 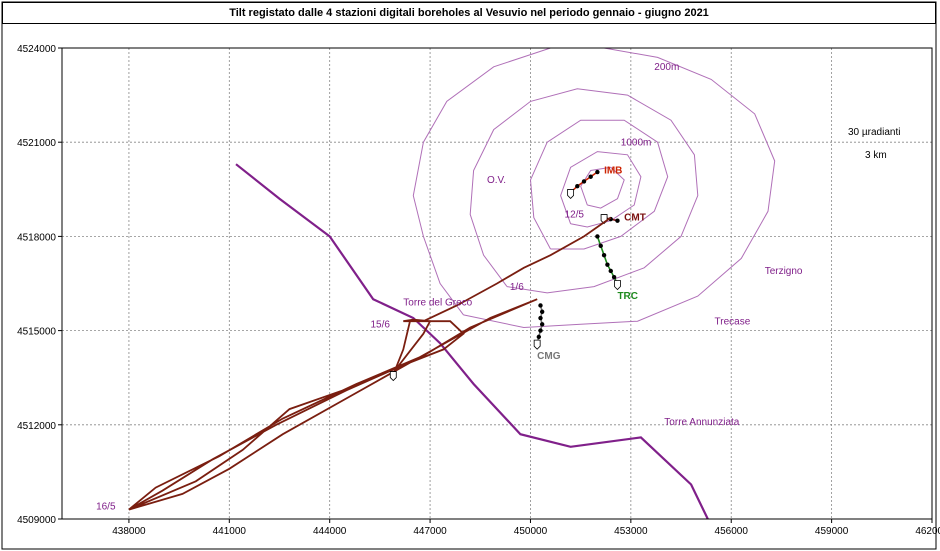 I want to click on y-tick-label: 4512000, so click(x=36, y=426).